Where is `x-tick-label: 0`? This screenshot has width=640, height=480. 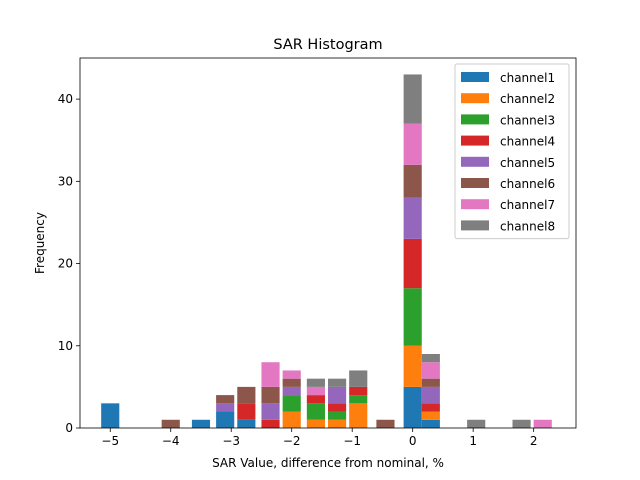 x-tick-label: 0 is located at coordinates (413, 441).